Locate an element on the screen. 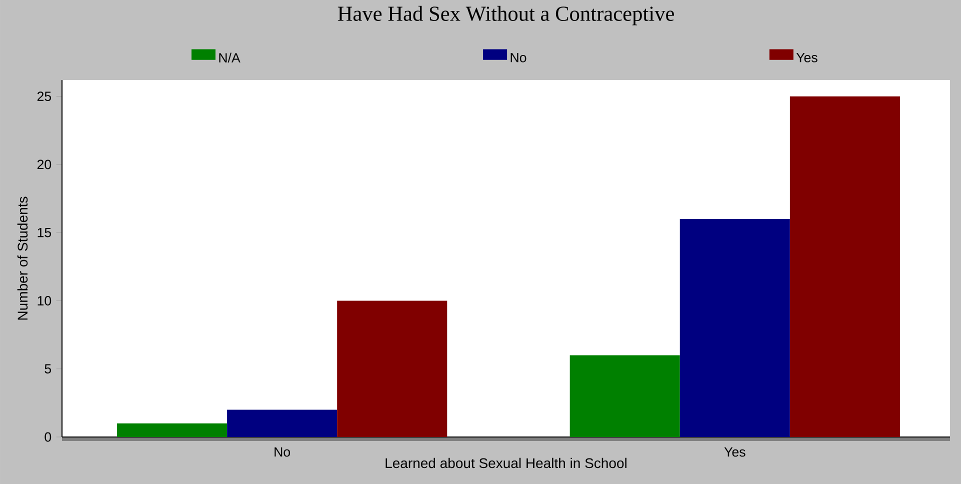 The image size is (961, 484). y-tick-label: 10 is located at coordinates (45, 301).